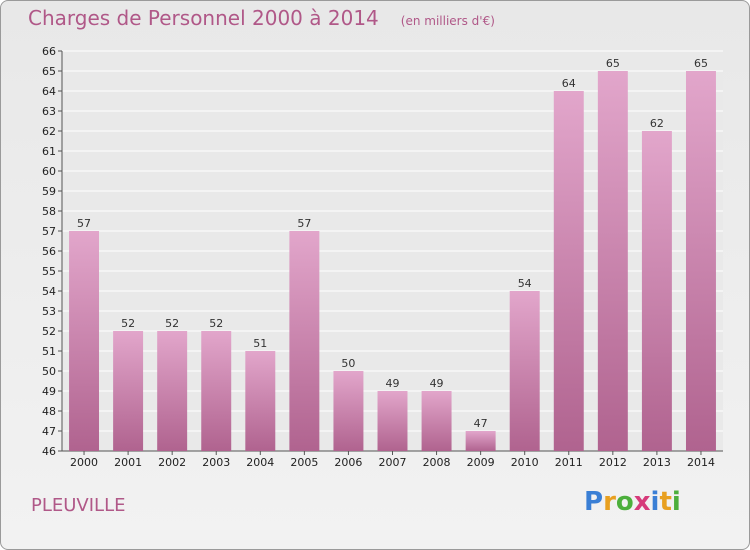 The height and width of the screenshot is (550, 750). What do you see at coordinates (613, 63) in the screenshot?
I see `value-label-2012: 65` at bounding box center [613, 63].